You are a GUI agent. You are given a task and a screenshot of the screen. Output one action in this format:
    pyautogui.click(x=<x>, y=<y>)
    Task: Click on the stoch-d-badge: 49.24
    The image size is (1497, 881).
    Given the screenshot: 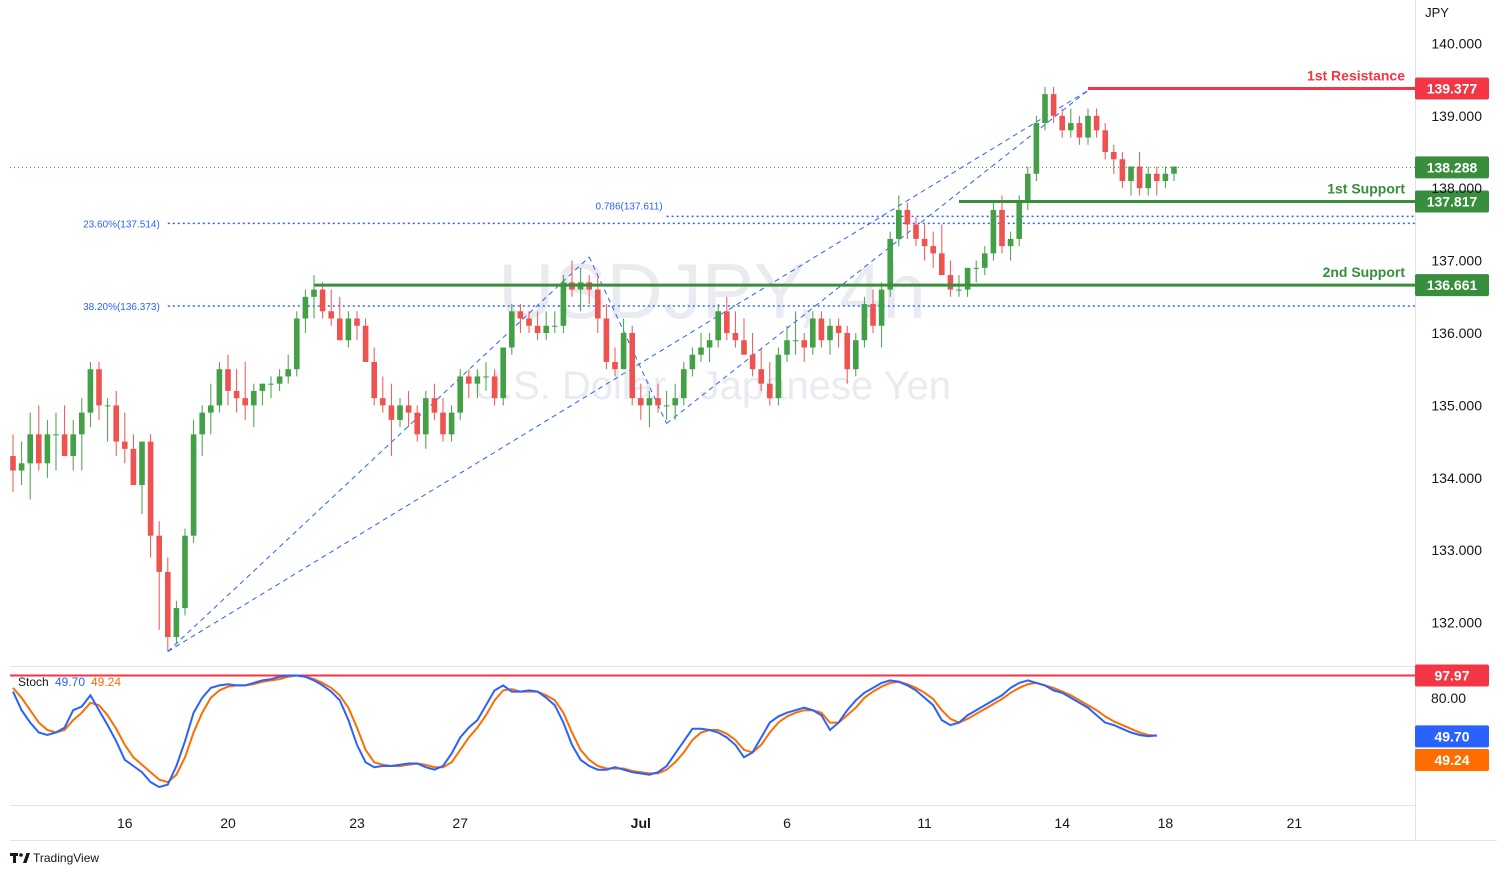 What is the action you would take?
    pyautogui.click(x=1452, y=759)
    